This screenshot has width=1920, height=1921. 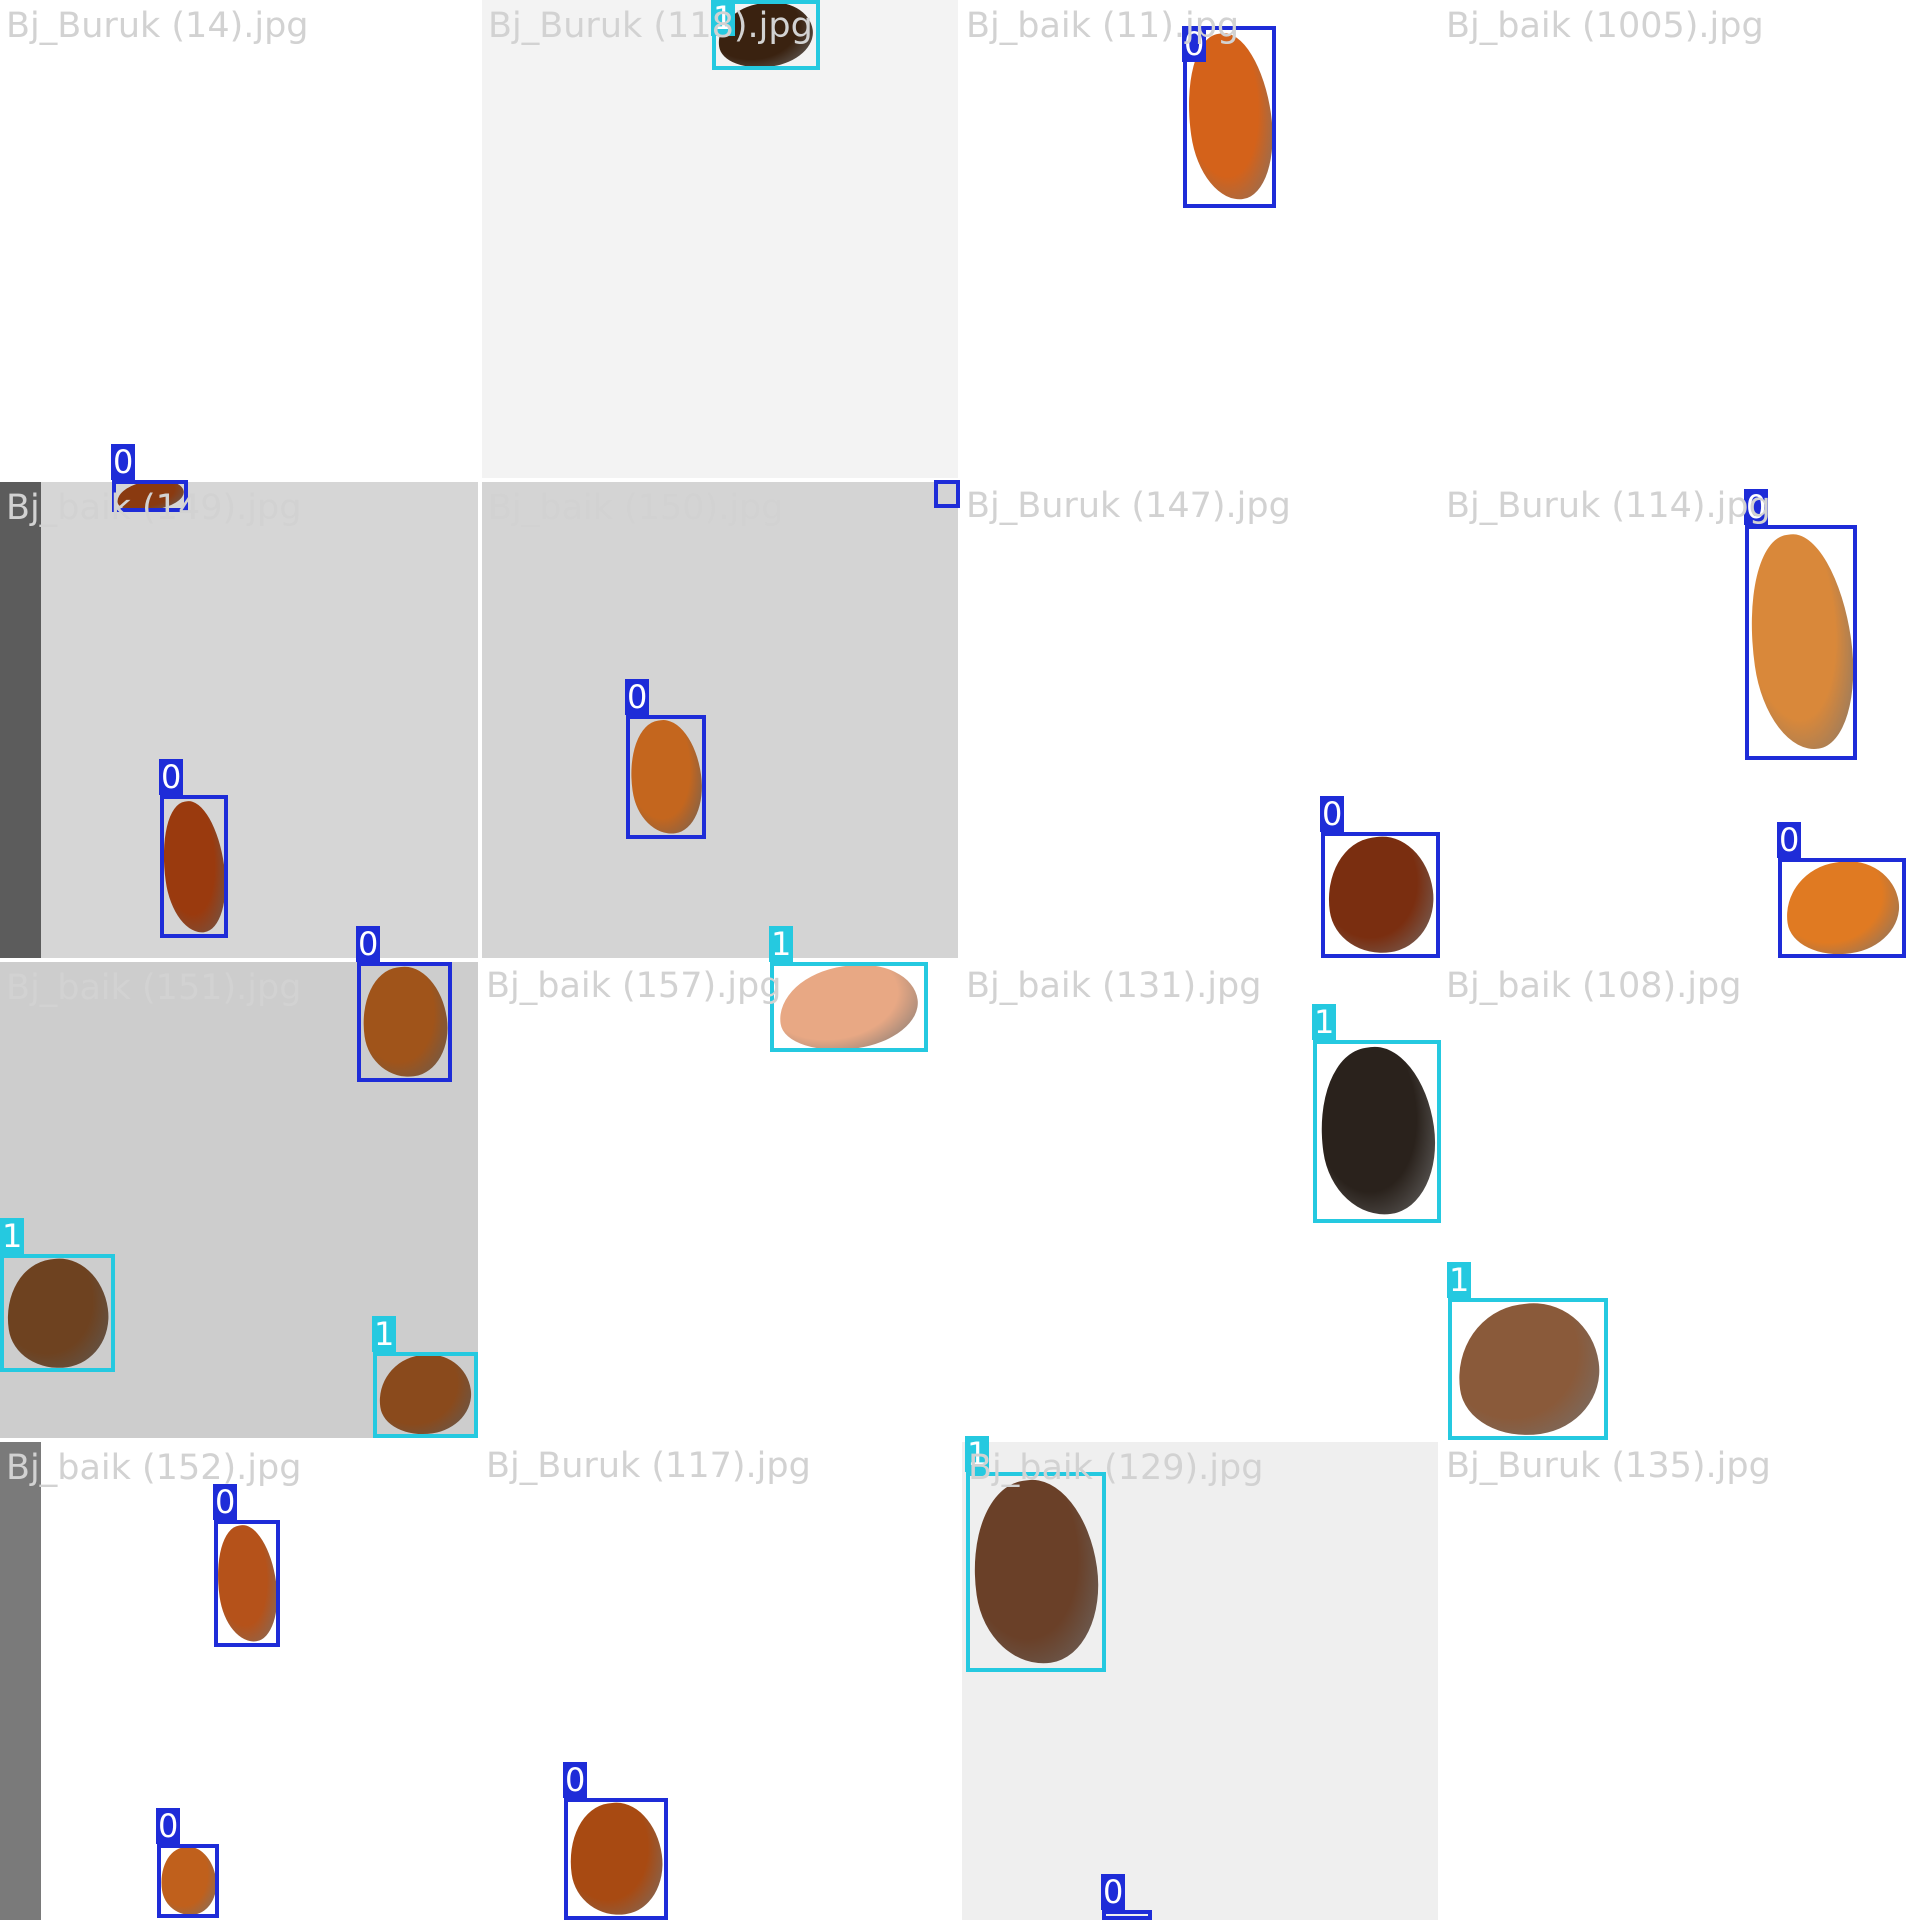 I want to click on tile: Bj_baik (149).jpg 0, so click(x=239, y=720).